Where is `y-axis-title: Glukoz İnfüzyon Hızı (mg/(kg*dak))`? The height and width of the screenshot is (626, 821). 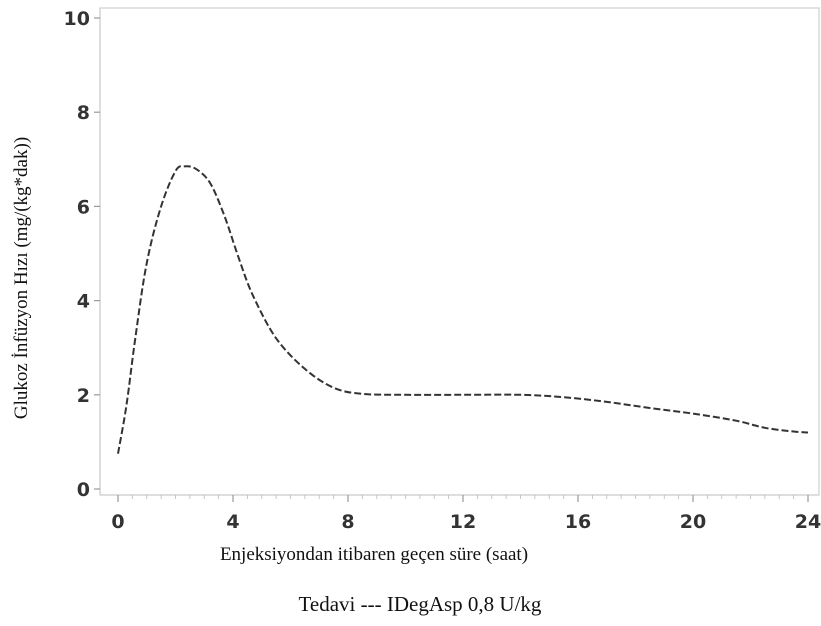
y-axis-title: Glukoz İnfüzyon Hızı (mg/(kg*dak)) is located at coordinates (21, 278).